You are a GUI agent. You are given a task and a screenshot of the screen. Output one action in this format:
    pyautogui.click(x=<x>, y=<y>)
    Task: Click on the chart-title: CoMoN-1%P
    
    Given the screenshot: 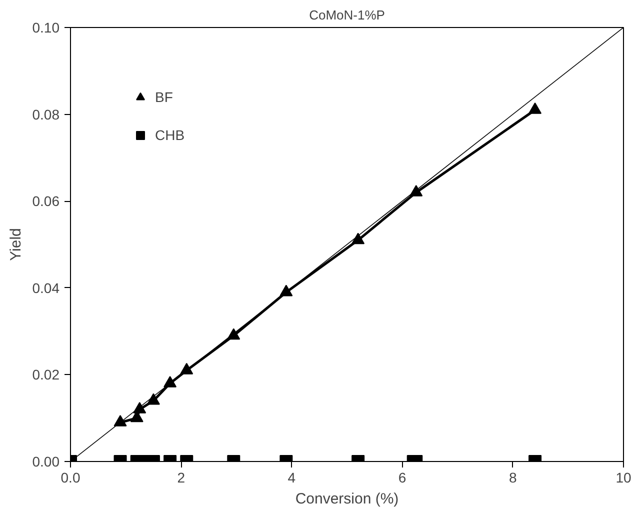 What is the action you would take?
    pyautogui.click(x=347, y=15)
    